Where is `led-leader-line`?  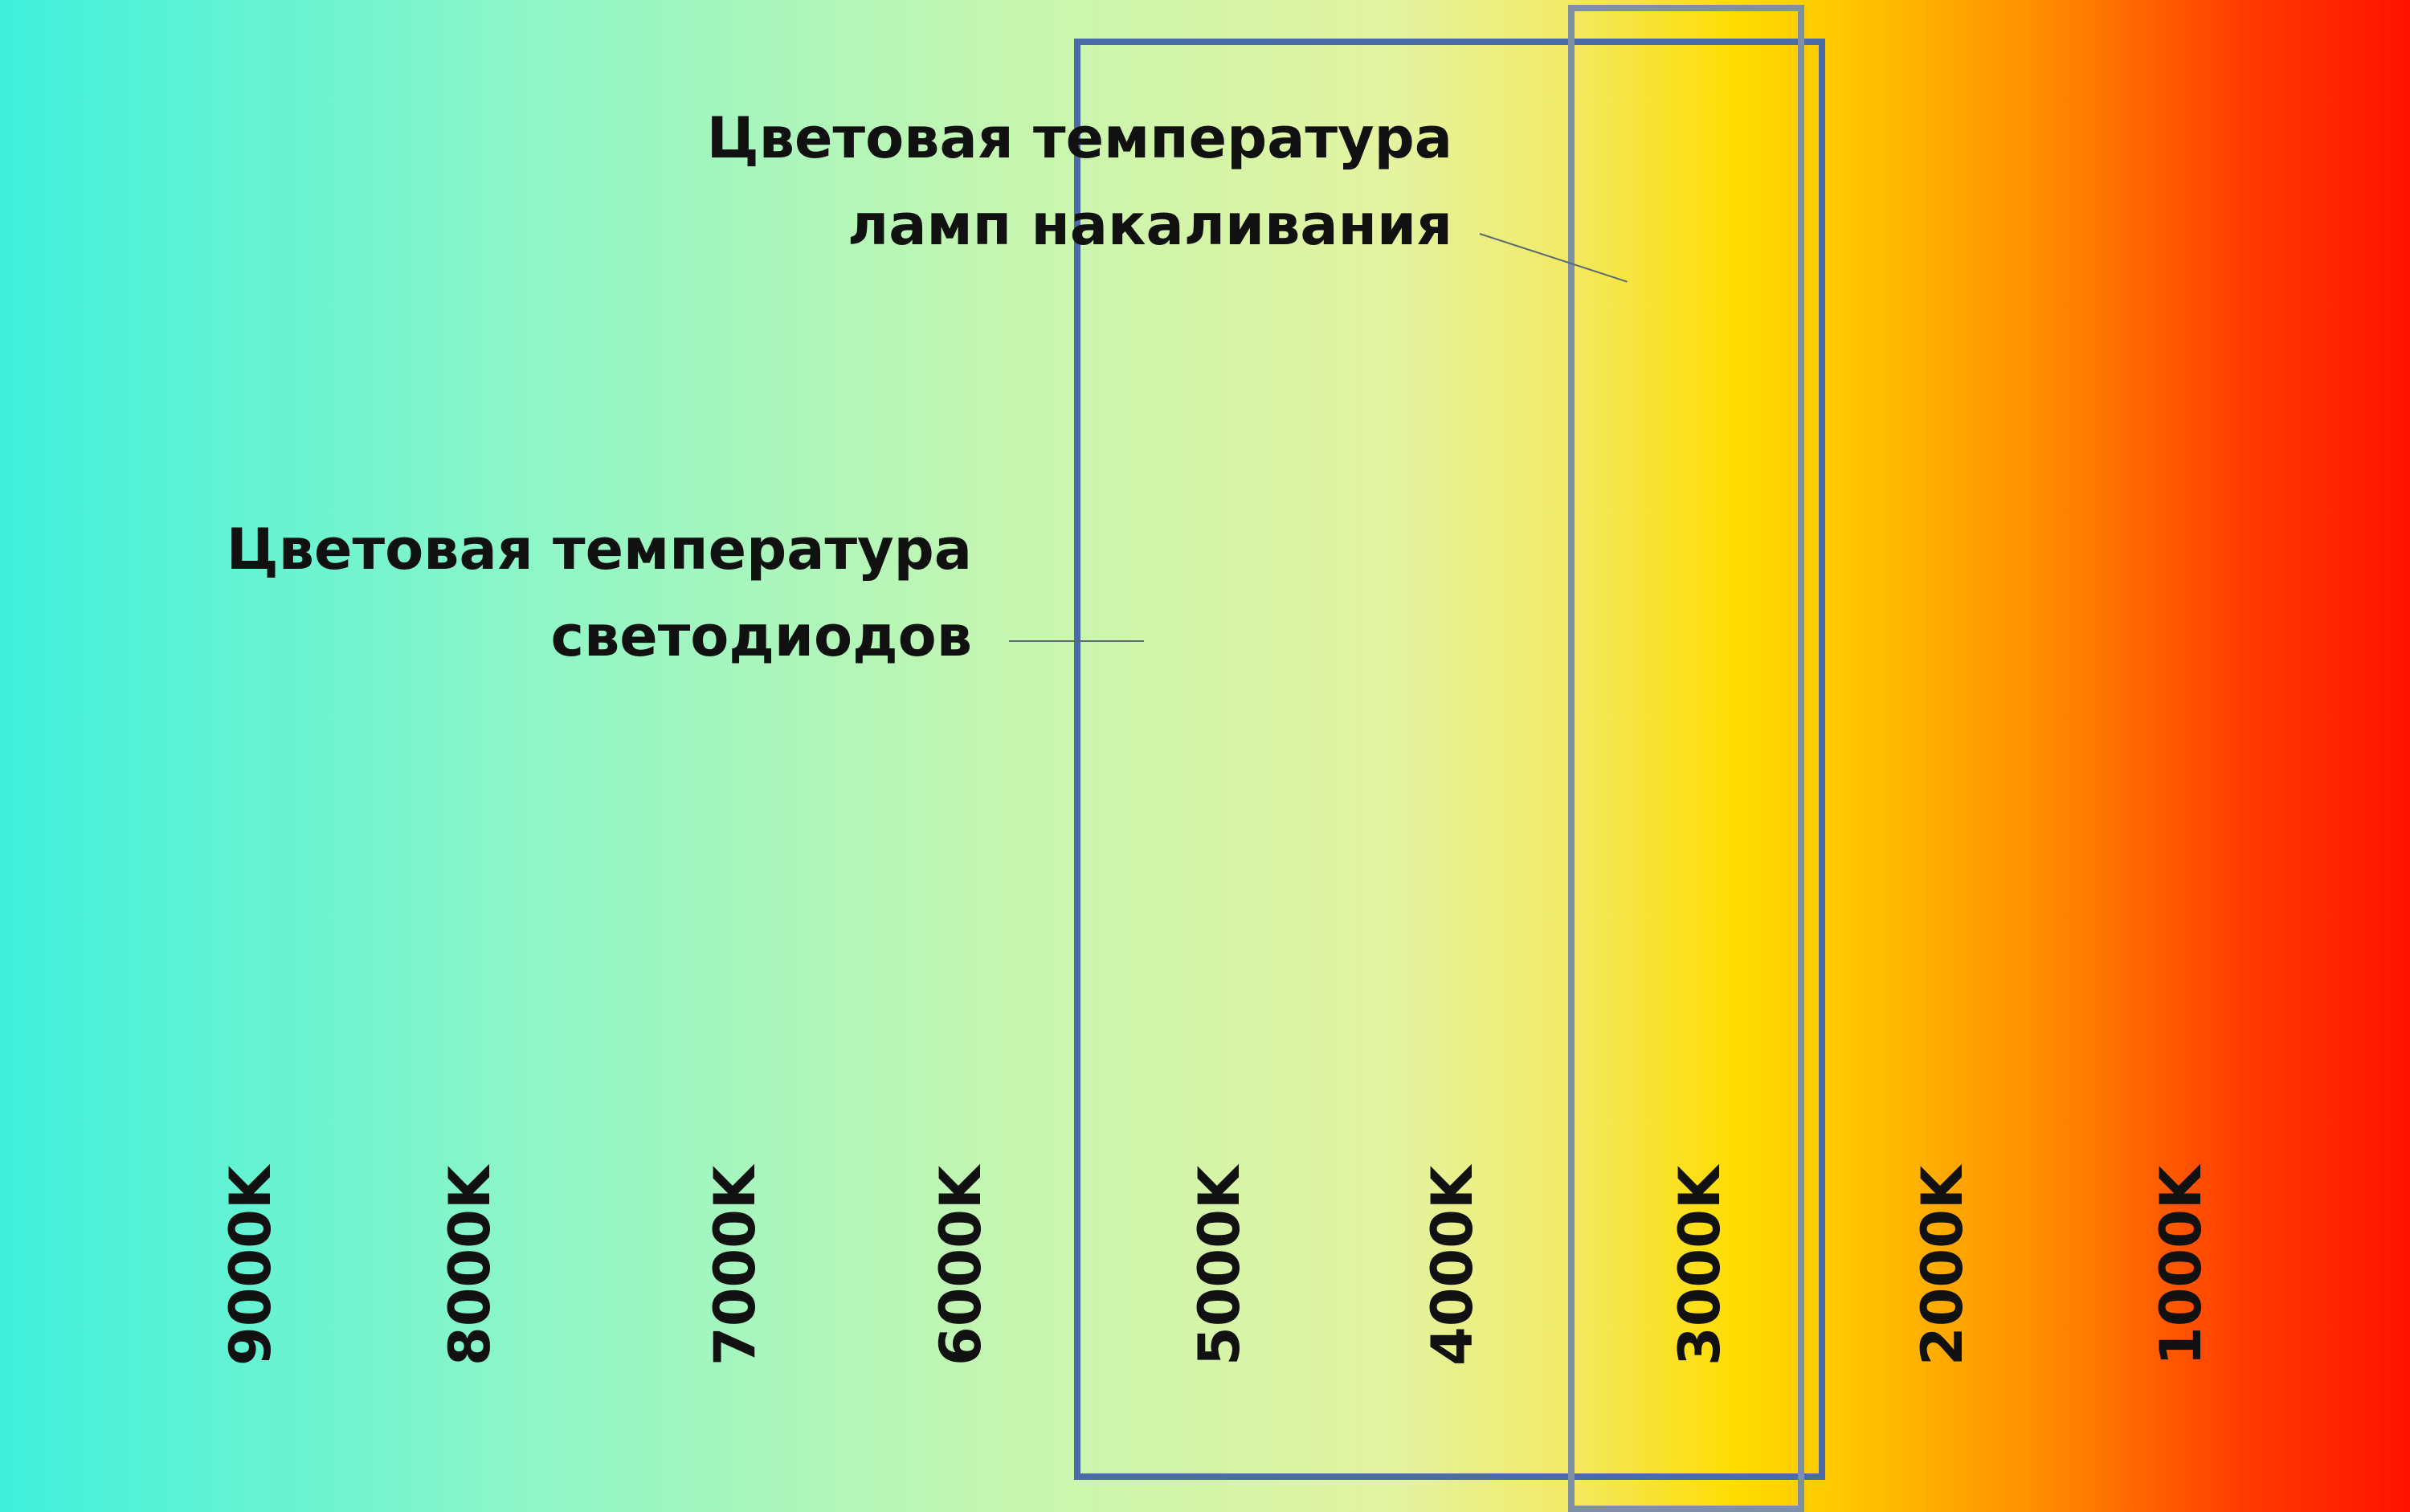
led-leader-line is located at coordinates (1076, 641).